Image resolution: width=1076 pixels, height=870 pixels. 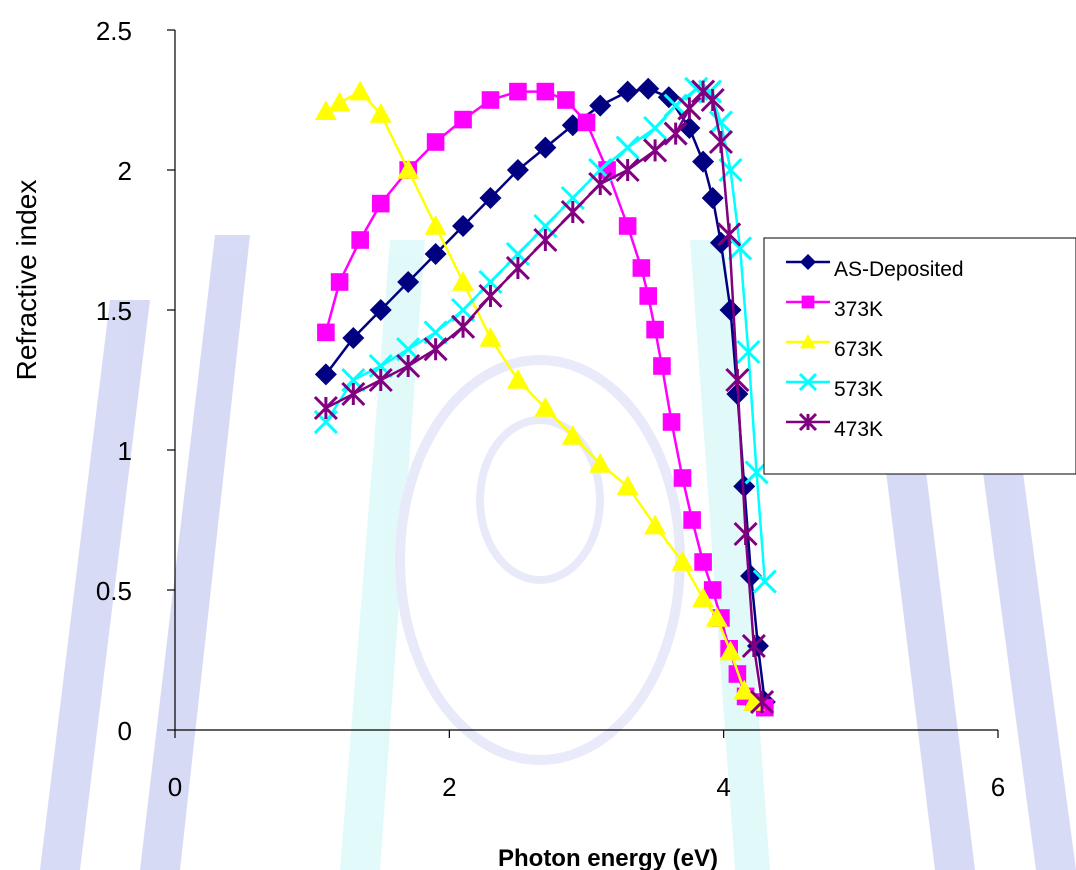 I want to click on legend-entry: 673K, so click(x=834, y=347).